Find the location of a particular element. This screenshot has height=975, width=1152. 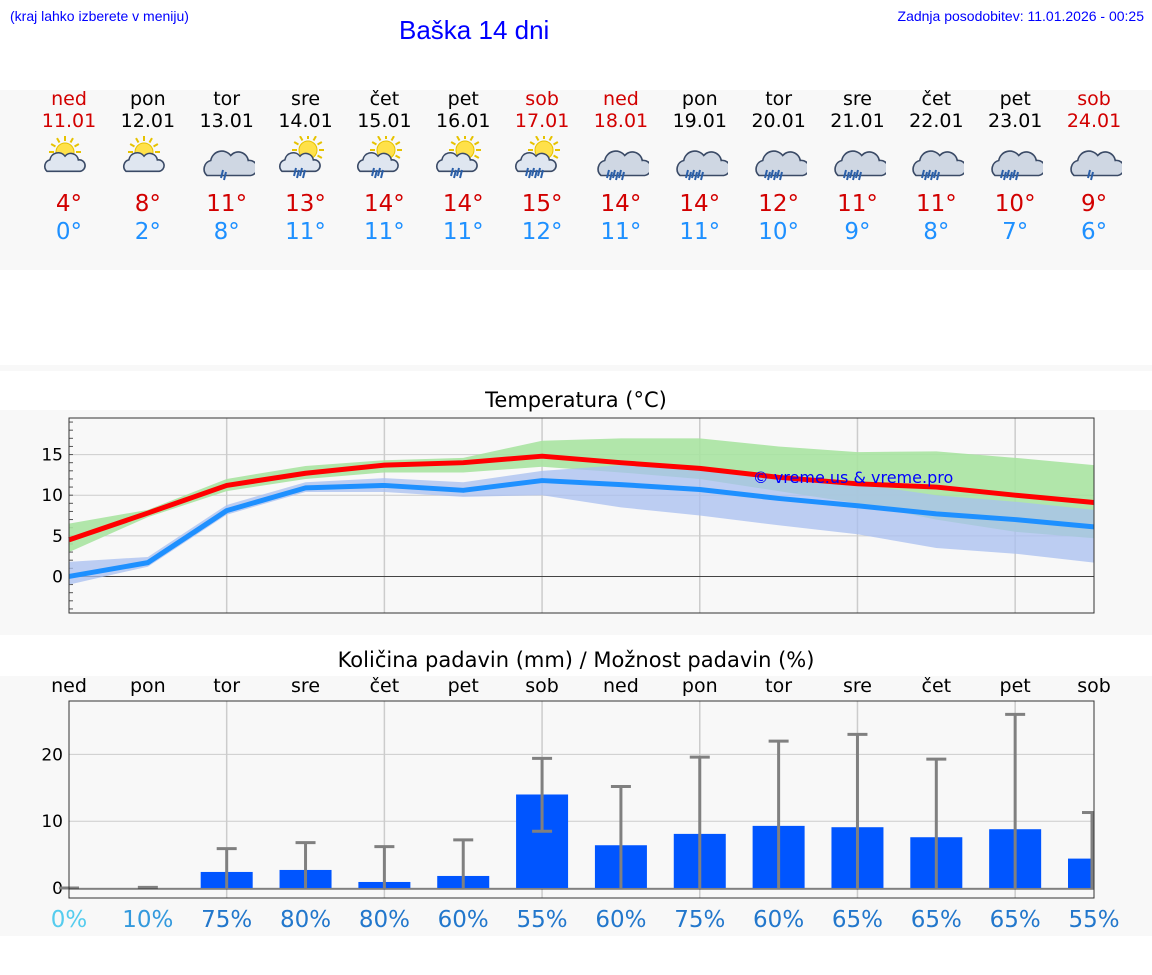

day-name: sob is located at coordinates (1094, 99).